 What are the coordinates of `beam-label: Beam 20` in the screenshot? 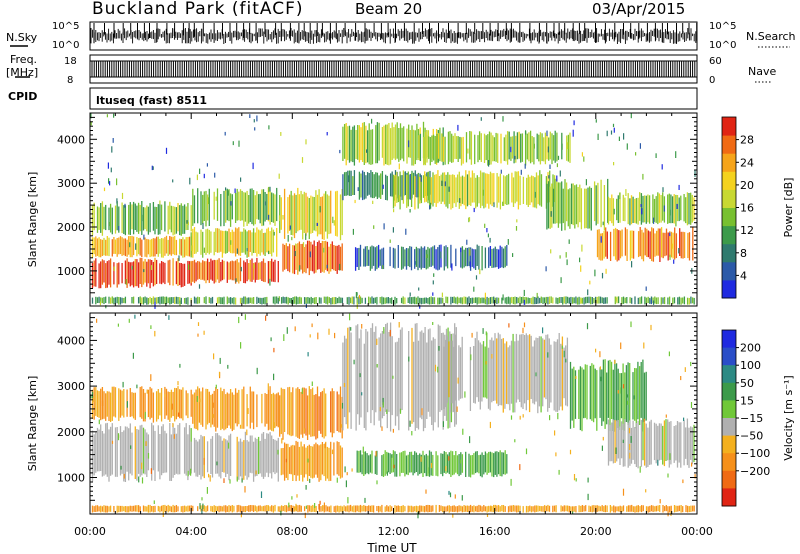 It's located at (388, 9).